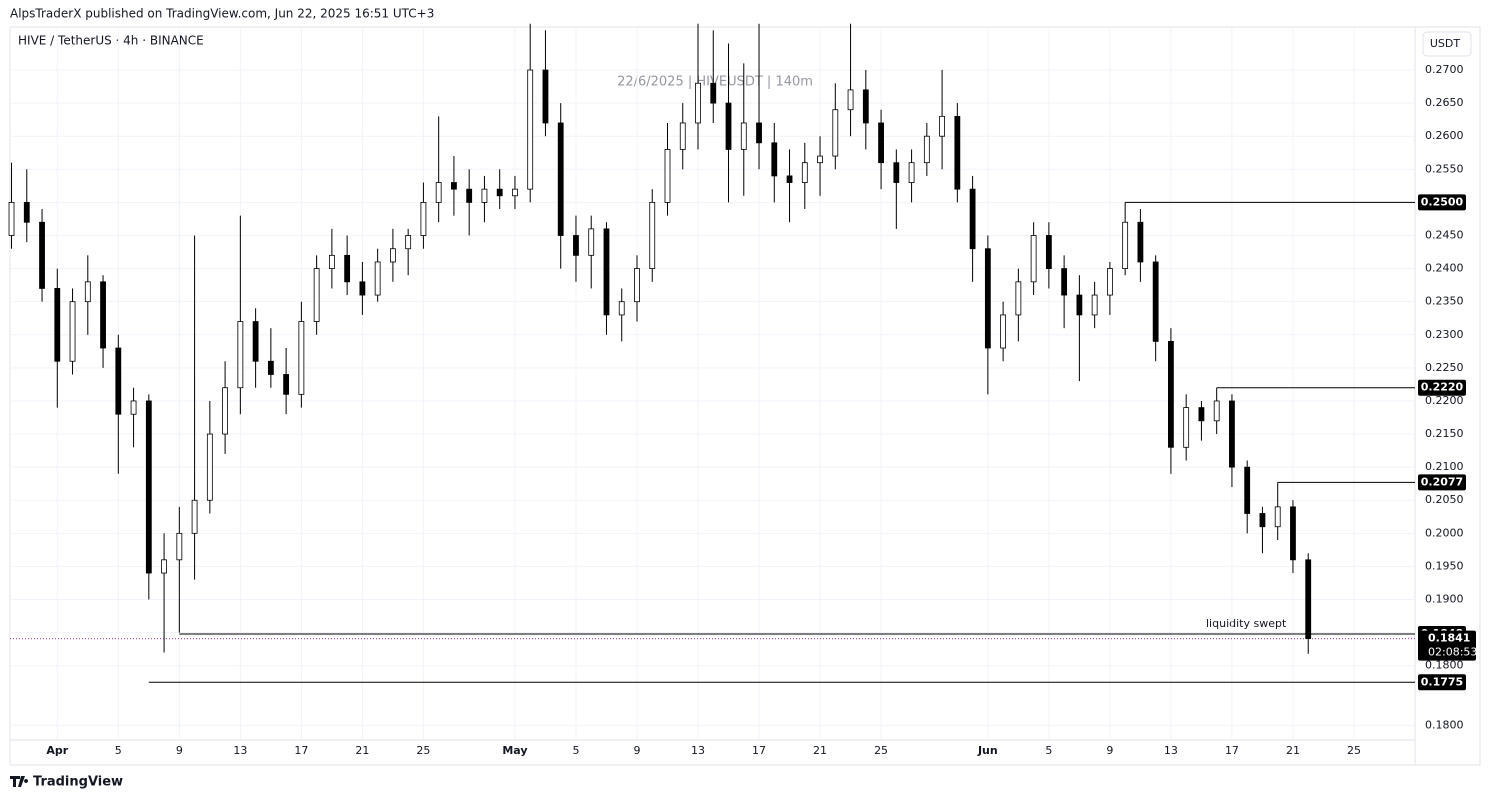  I want to click on y-tick-label: 0.2450, so click(1444, 234).